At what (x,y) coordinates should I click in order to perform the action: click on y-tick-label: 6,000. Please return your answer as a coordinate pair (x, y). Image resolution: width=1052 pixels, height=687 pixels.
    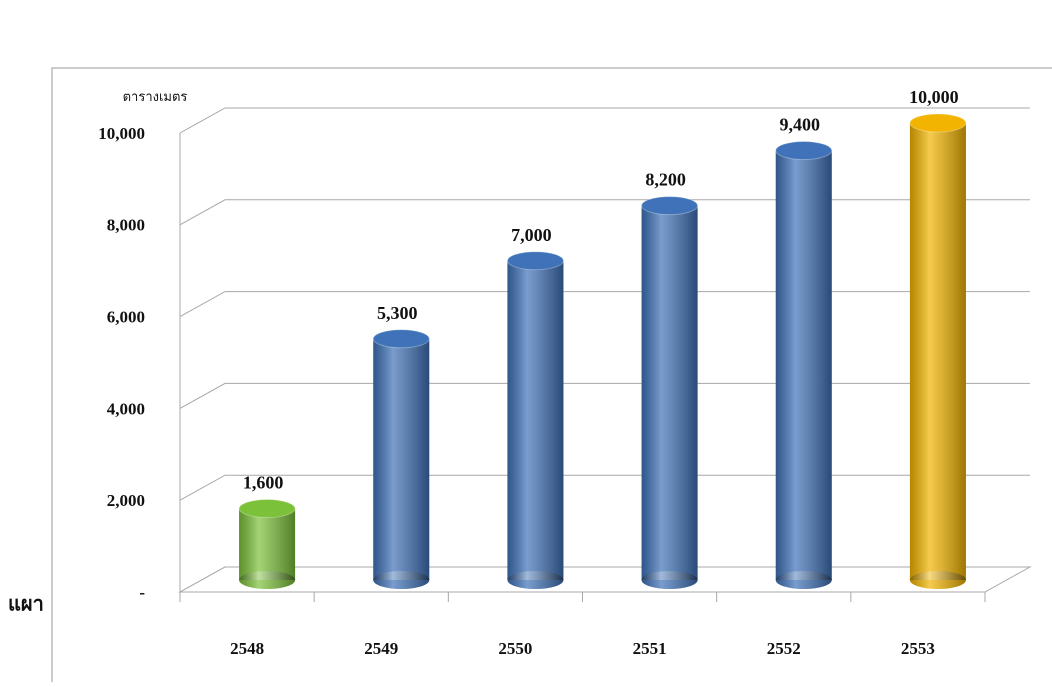
    Looking at the image, I should click on (126, 317).